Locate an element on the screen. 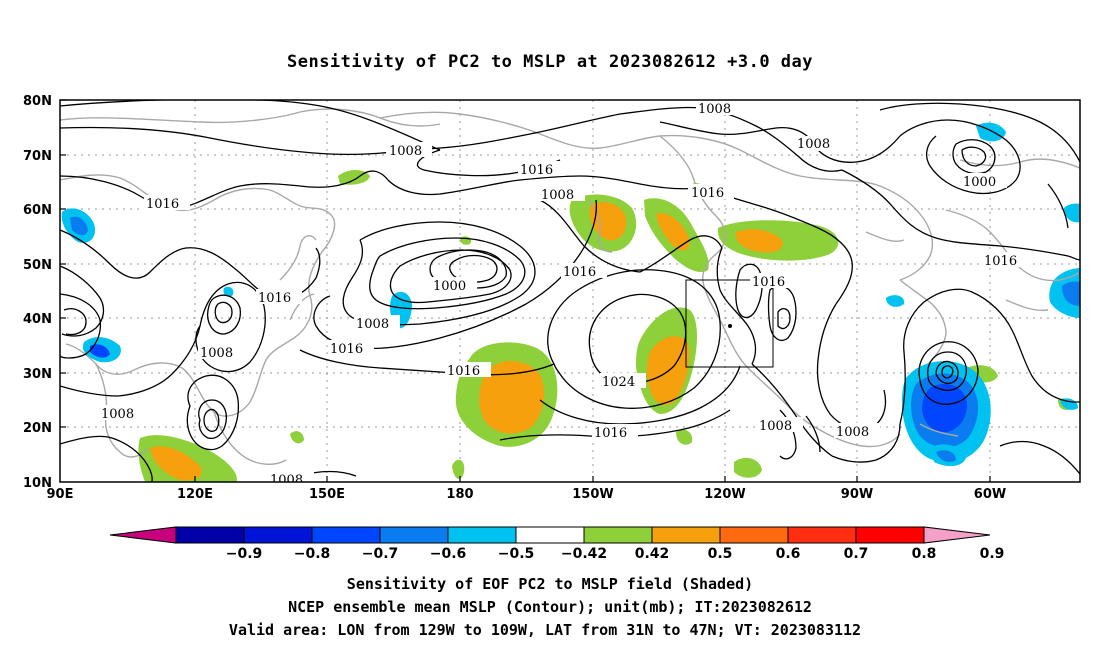 The height and width of the screenshot is (650, 1100). colorbar-label: 0.7 is located at coordinates (856, 554).